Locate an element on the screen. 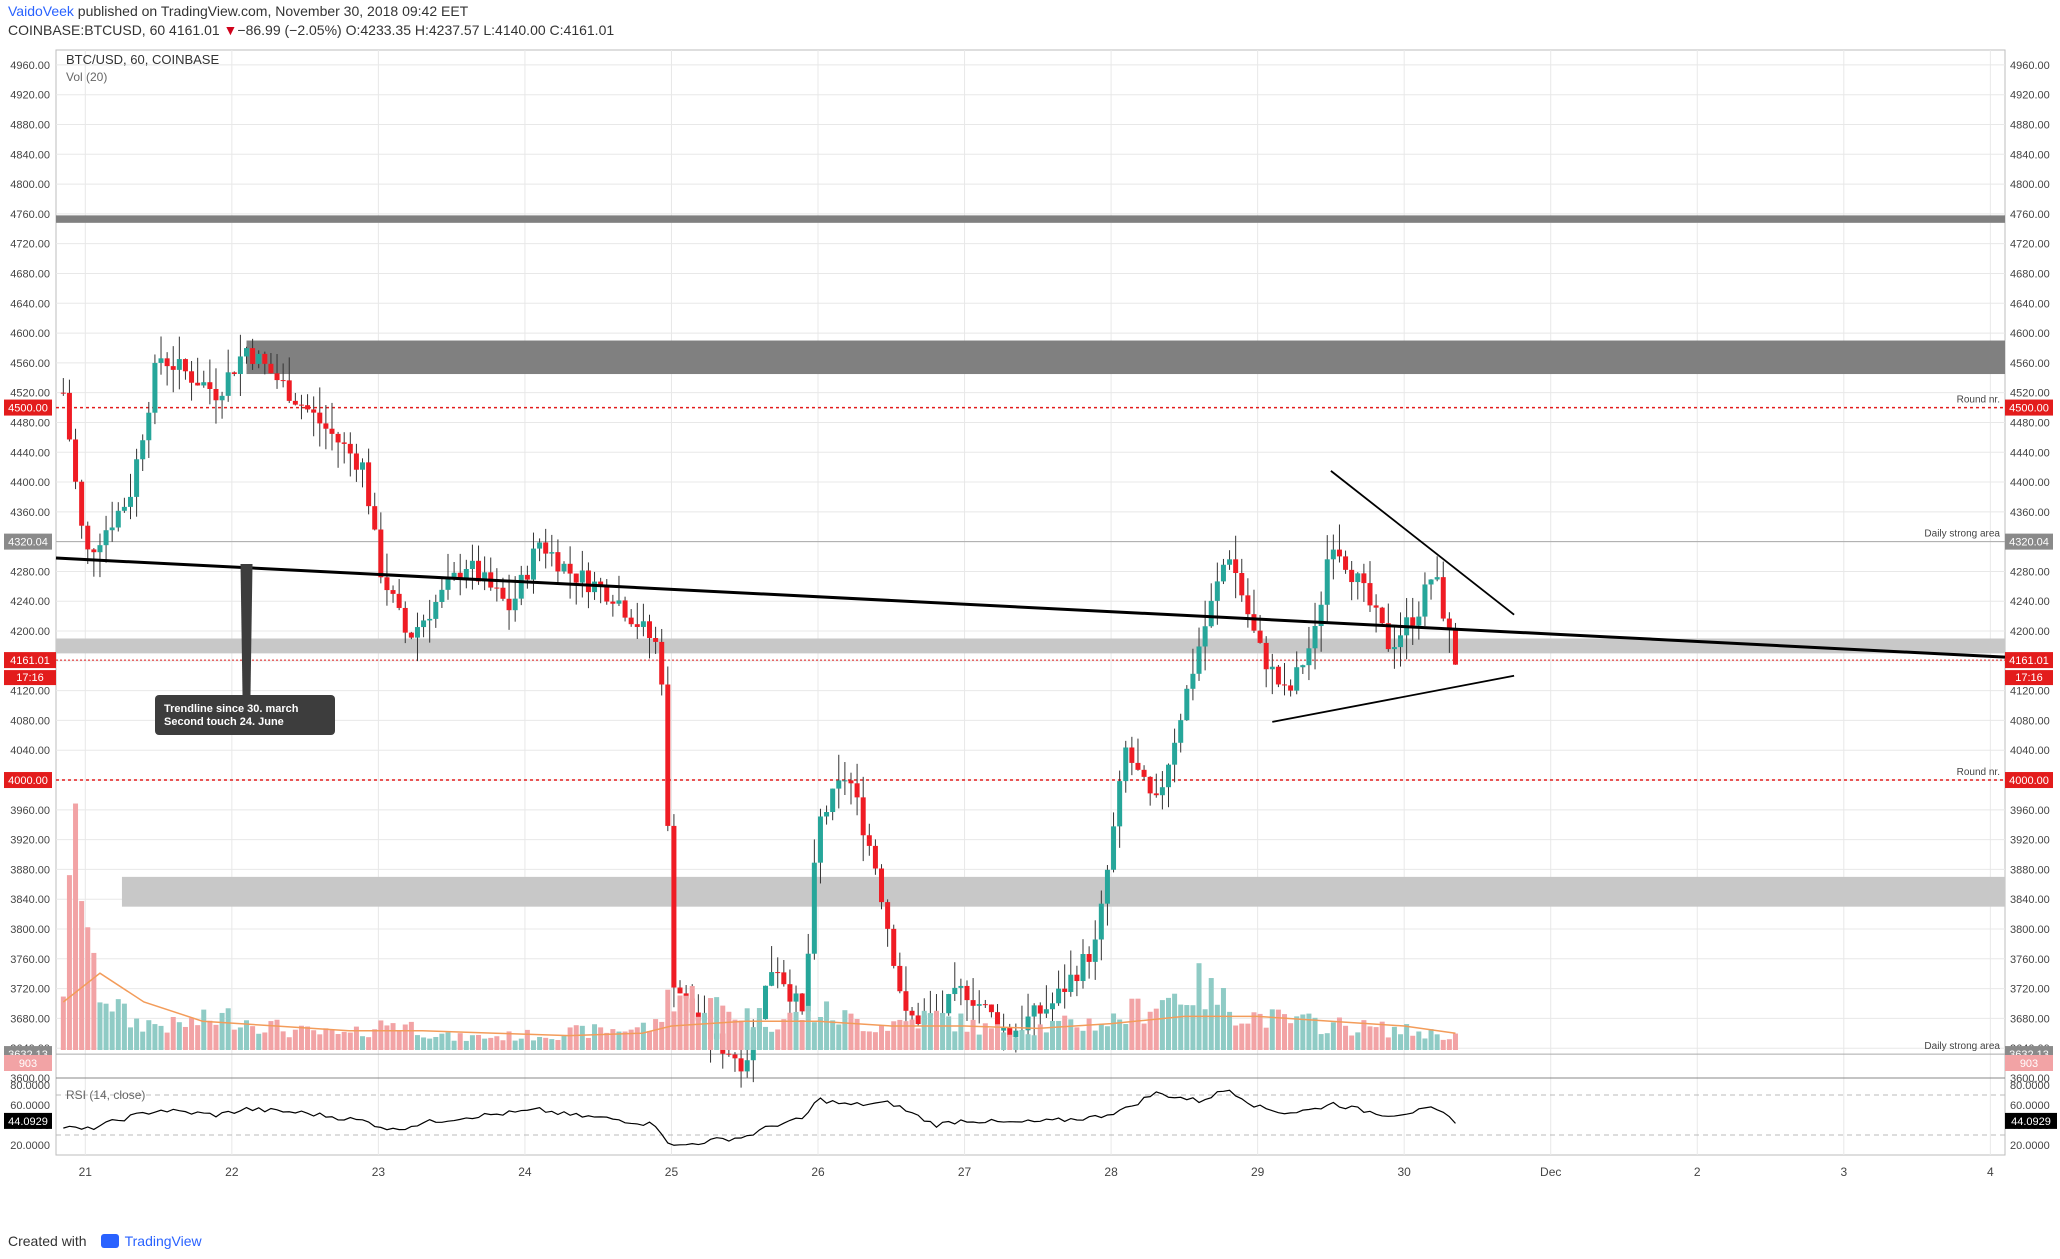 This screenshot has height=1259, width=2060. down-arrow-icon: ▼ is located at coordinates (230, 30).